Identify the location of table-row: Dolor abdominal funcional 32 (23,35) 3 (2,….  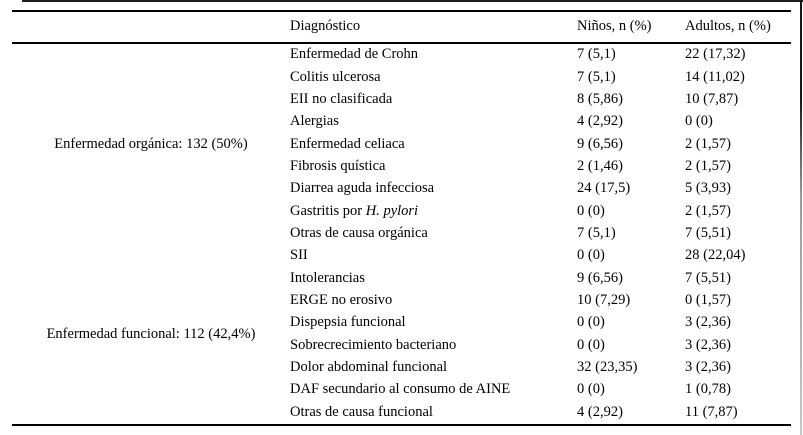
(401, 368).